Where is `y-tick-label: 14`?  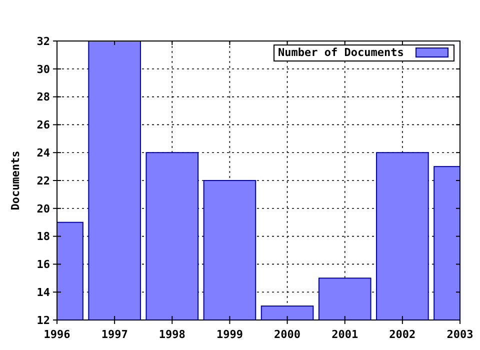
y-tick-label: 14 is located at coordinates (43, 292).